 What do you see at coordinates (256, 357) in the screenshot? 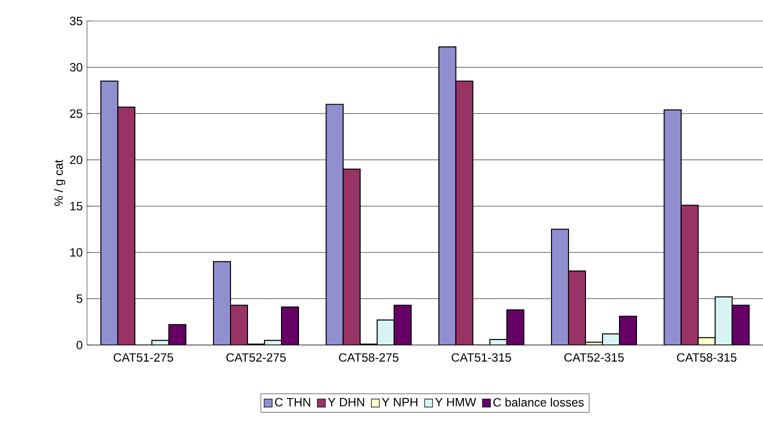
I see `x-tick-label: CAT52-275` at bounding box center [256, 357].